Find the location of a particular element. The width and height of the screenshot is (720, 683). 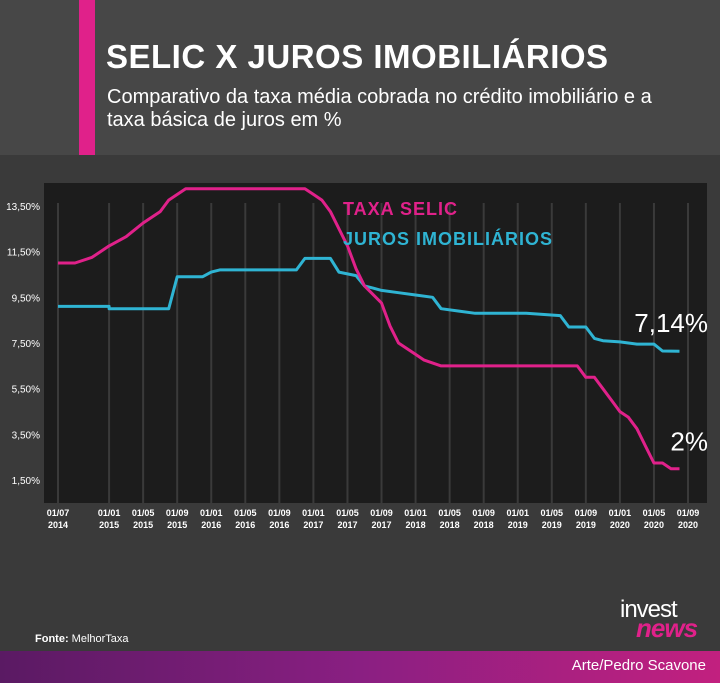

x-tick-label: 01/07 is located at coordinates (58, 513).